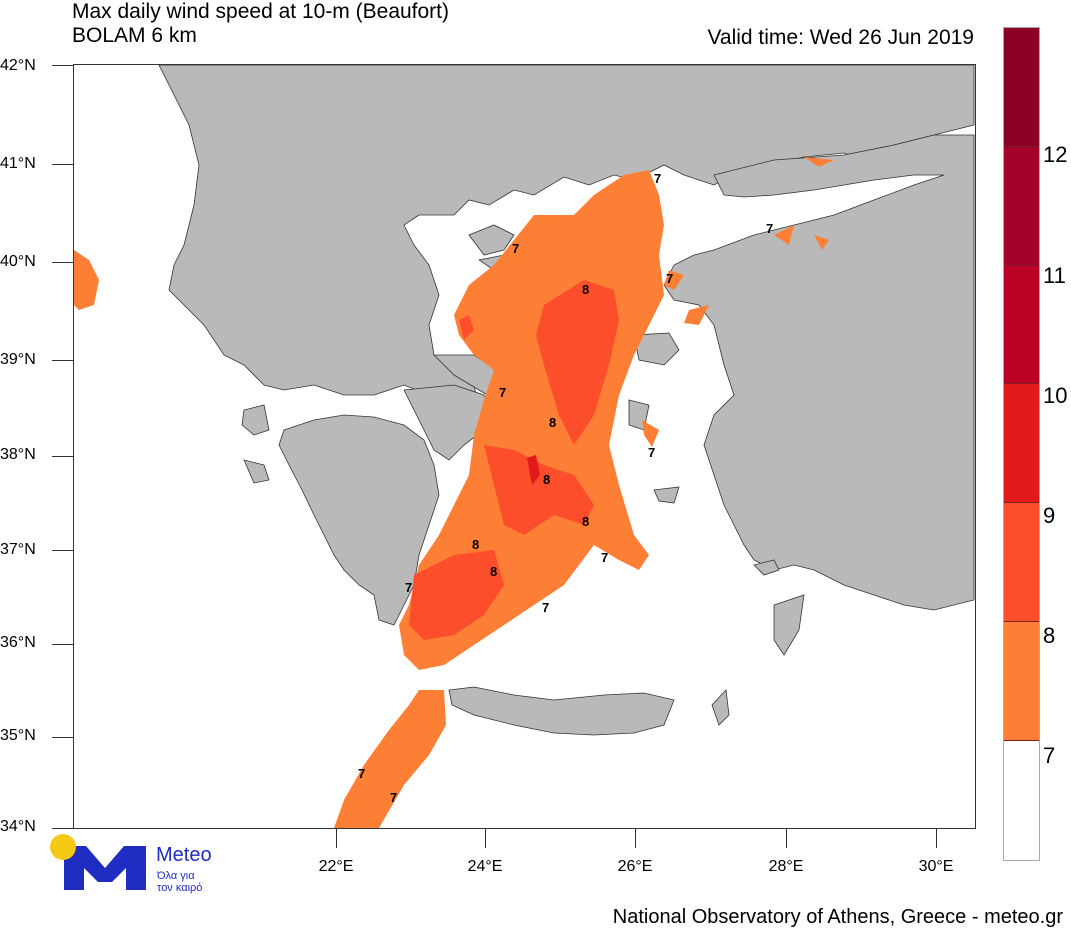  I want to click on wind-area-bft7-e2, so click(801, 237).